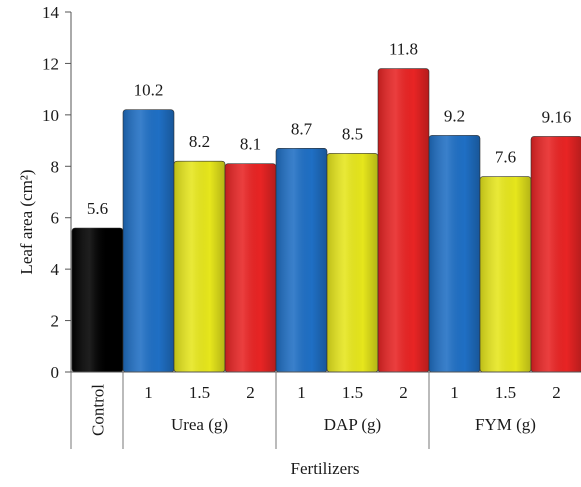  I want to click on x-axis-label: Fertilizers, so click(325, 468).